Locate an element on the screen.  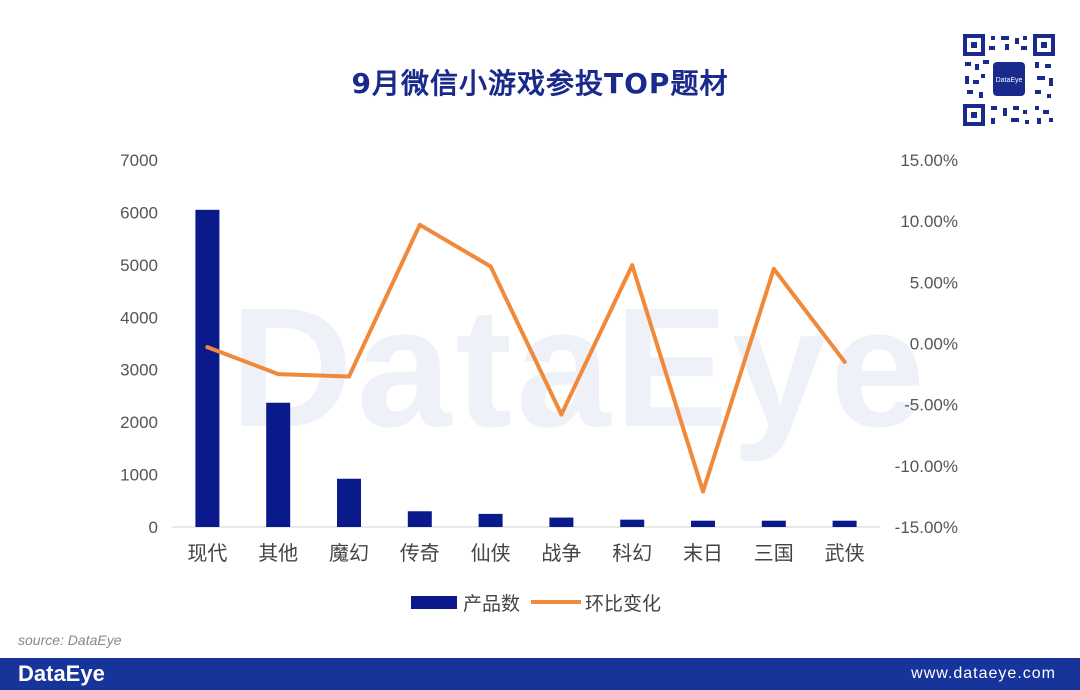
right-tick-label: 0.00% is located at coordinates (934, 344).